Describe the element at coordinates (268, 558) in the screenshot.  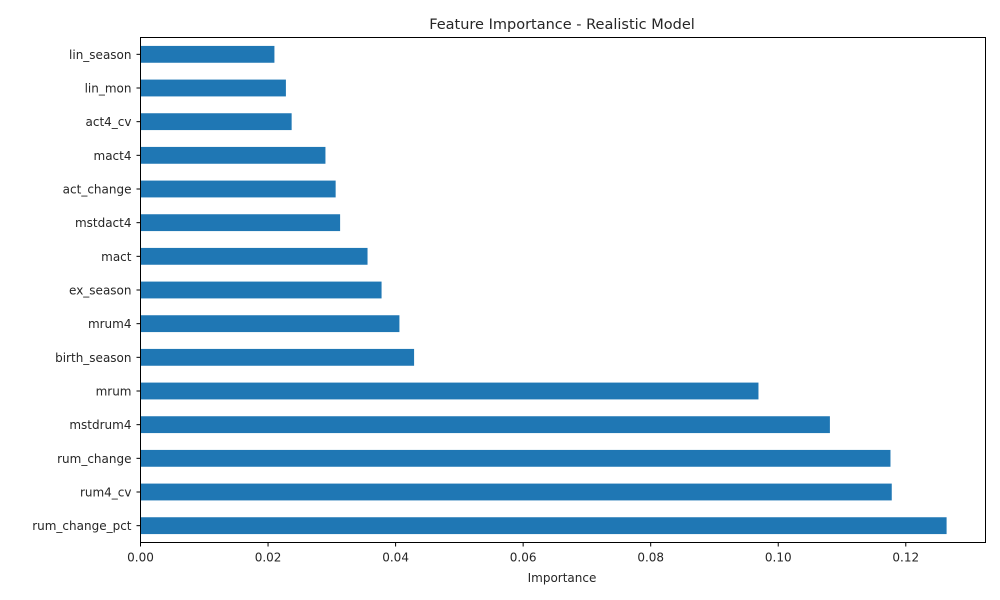
I see `x-tick-label: 0.02` at that location.